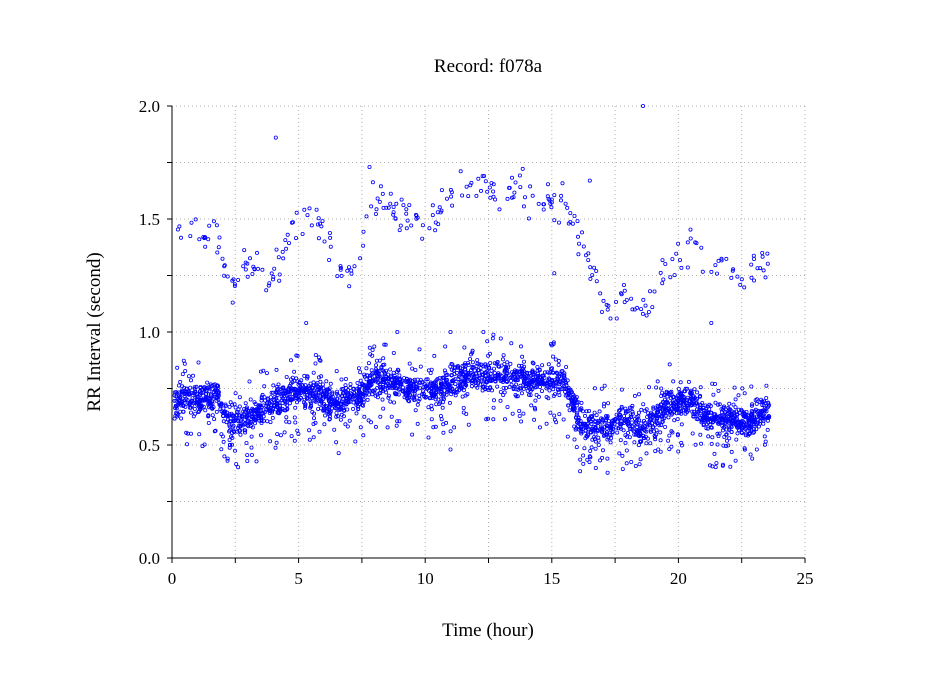 The width and height of the screenshot is (949, 697). What do you see at coordinates (149, 332) in the screenshot?
I see `y-tick-label: 1.0` at bounding box center [149, 332].